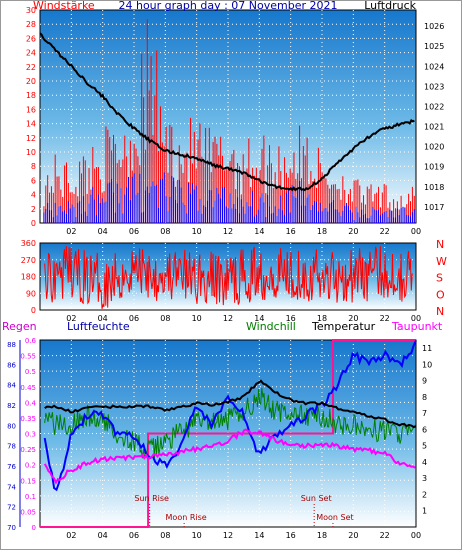  What do you see at coordinates (31, 341) in the screenshot?
I see `rain-tick-label: 0.6` at bounding box center [31, 341].